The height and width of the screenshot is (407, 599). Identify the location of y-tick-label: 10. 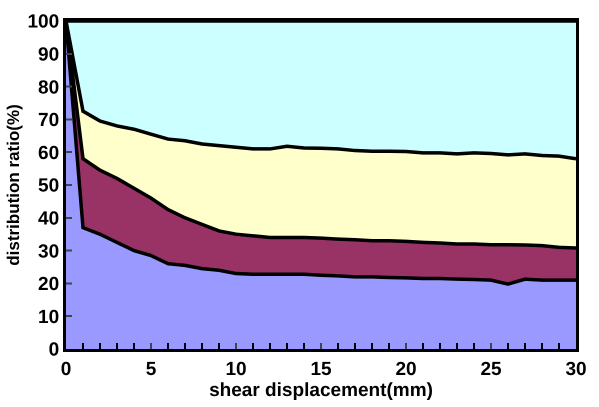
(49, 317).